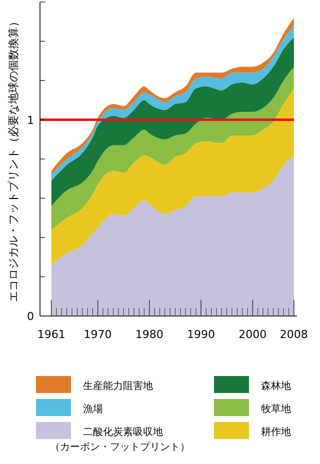  Describe the element at coordinates (93, 409) in the screenshot. I see `legend-label: 漁場` at that location.